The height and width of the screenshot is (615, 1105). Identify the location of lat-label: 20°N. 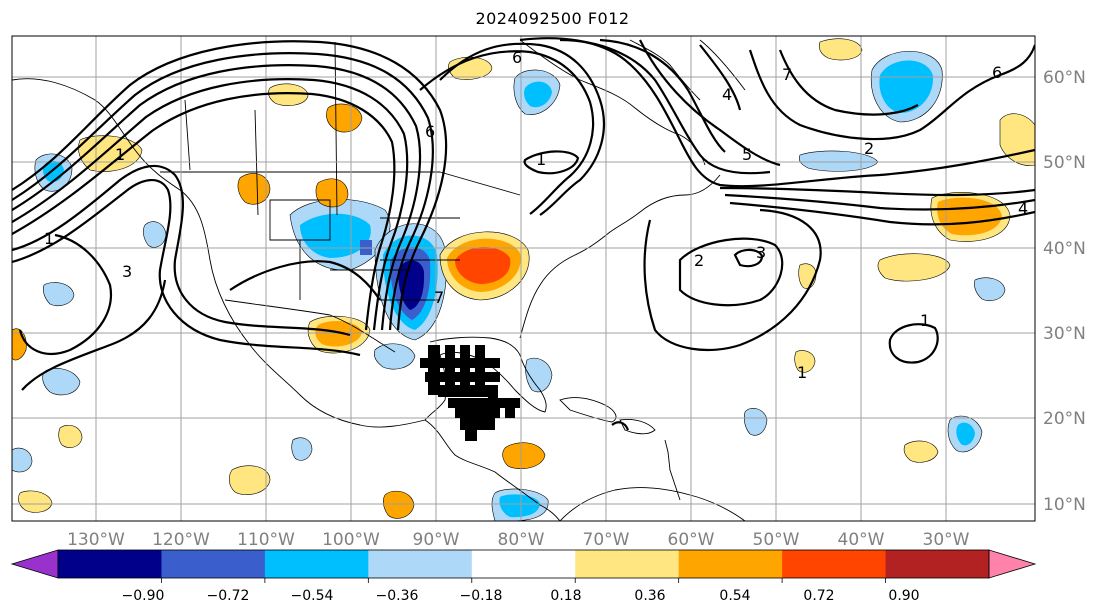
(1064, 419).